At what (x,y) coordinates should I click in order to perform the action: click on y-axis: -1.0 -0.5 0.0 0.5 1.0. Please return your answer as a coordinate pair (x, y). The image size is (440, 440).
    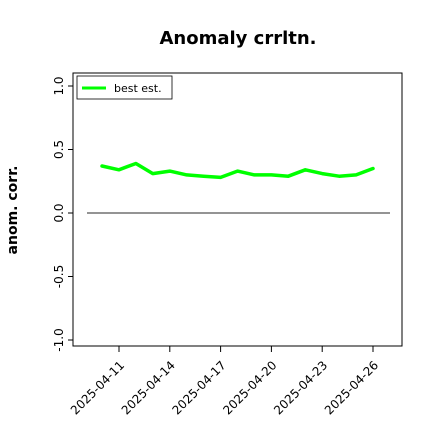
    Looking at the image, I should click on (62, 214).